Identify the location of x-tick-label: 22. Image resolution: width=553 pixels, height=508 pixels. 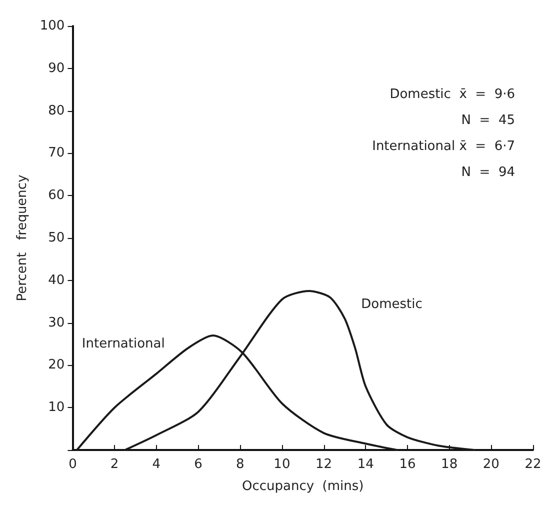
(533, 464).